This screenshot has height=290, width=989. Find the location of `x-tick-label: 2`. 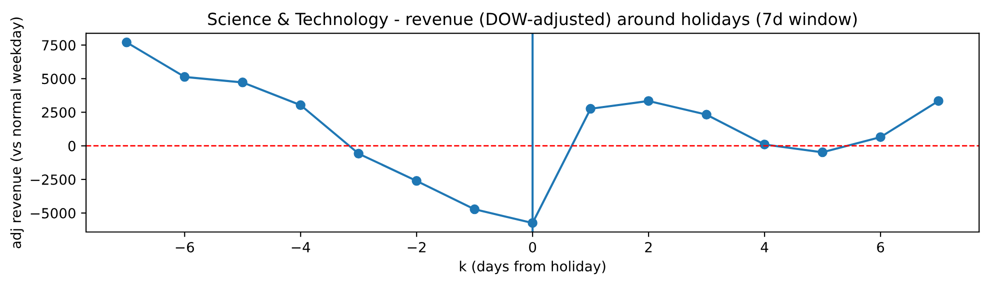

x-tick-label: 2 is located at coordinates (648, 247).